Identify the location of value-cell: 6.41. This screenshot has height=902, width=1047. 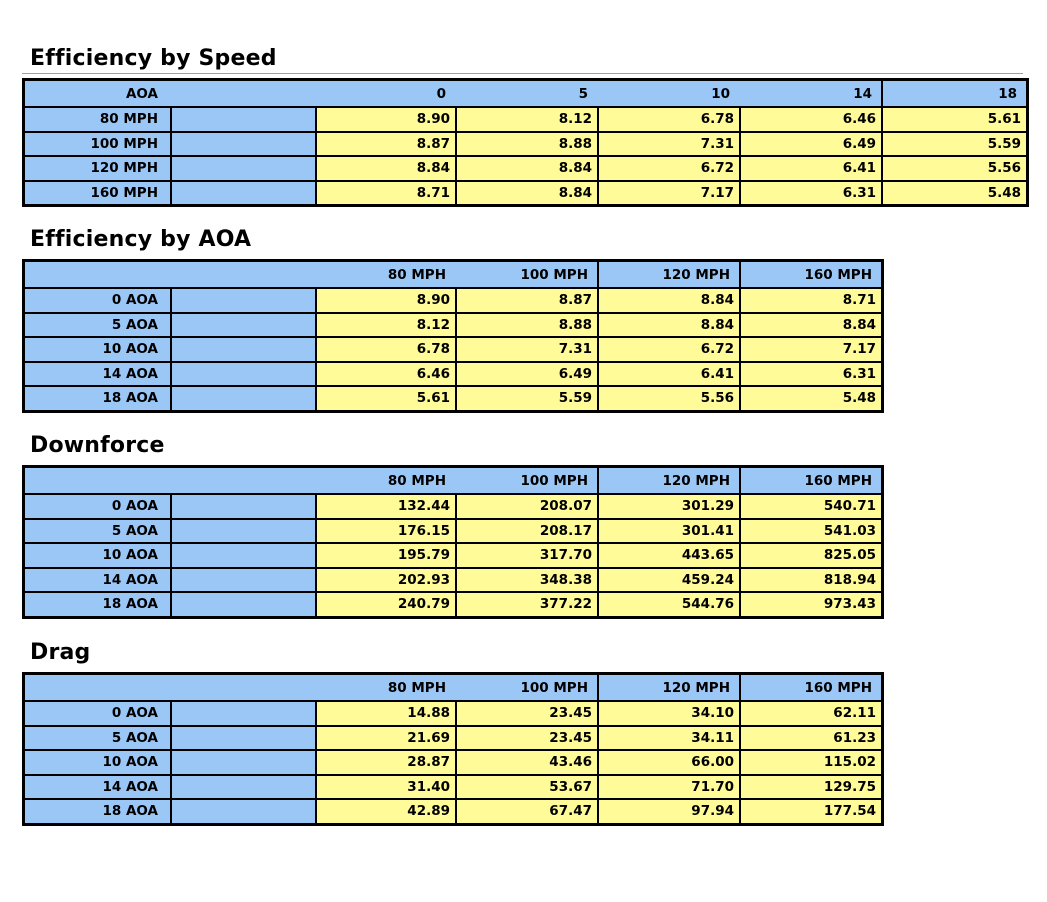
(668, 372).